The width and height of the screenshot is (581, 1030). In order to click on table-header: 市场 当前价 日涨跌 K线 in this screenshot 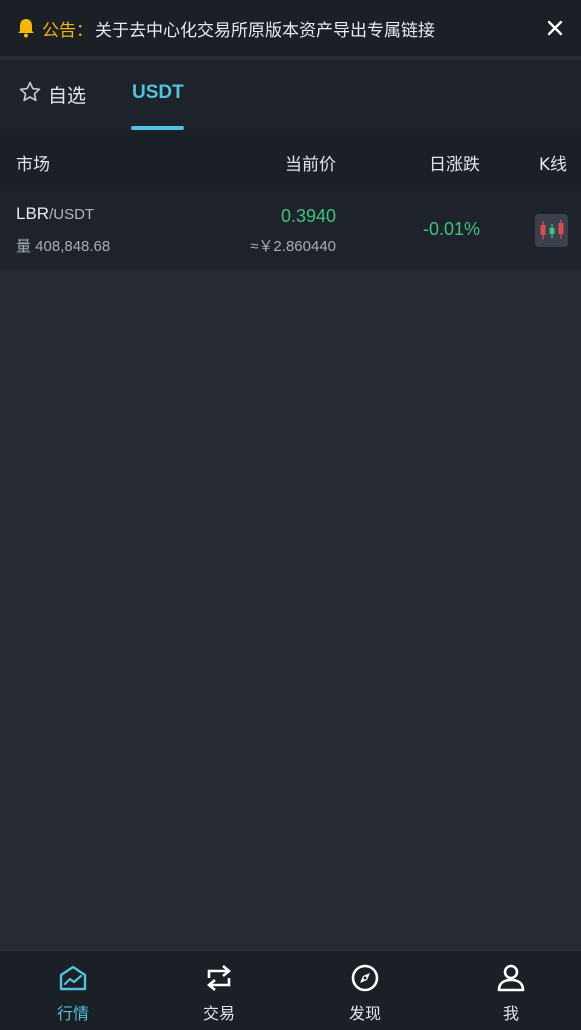, I will do `click(290, 160)`.